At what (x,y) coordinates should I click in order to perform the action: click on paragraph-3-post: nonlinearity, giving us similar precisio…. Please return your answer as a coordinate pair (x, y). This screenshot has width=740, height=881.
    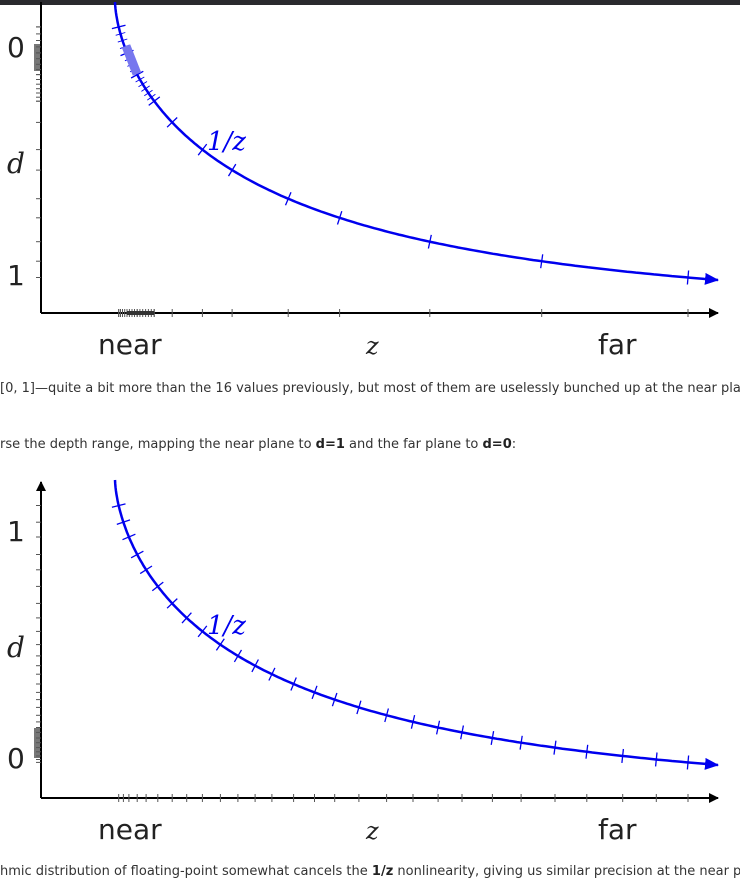
    Looking at the image, I should click on (566, 871).